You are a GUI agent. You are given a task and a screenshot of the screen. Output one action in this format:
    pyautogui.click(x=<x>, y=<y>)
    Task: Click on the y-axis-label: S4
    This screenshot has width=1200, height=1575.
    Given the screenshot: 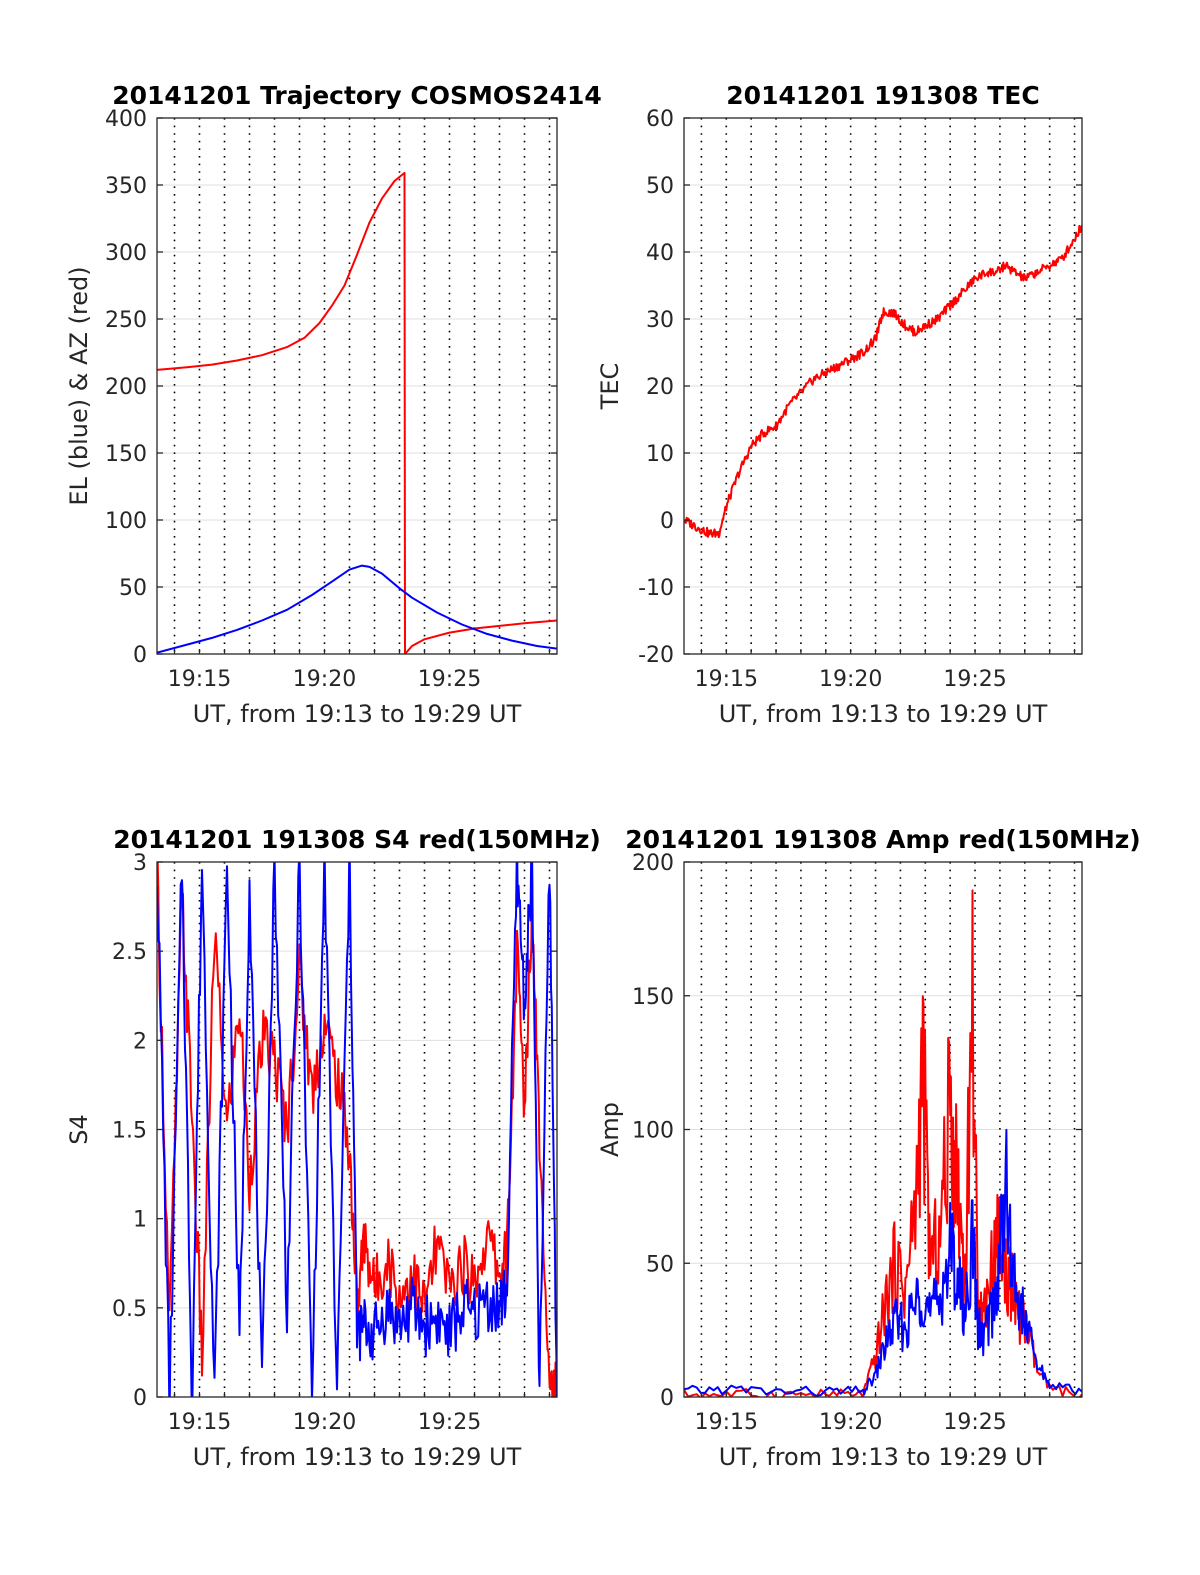 What is the action you would take?
    pyautogui.click(x=79, y=1129)
    